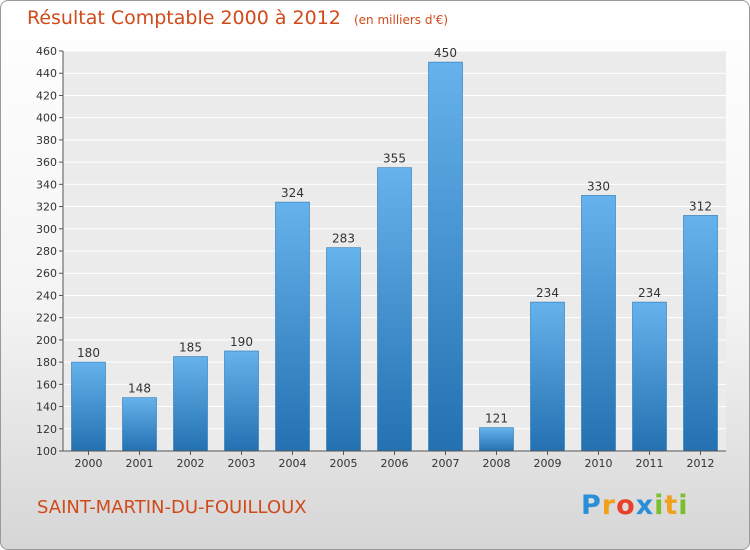 The image size is (750, 550). What do you see at coordinates (591, 505) in the screenshot?
I see `logo-letter: P` at bounding box center [591, 505].